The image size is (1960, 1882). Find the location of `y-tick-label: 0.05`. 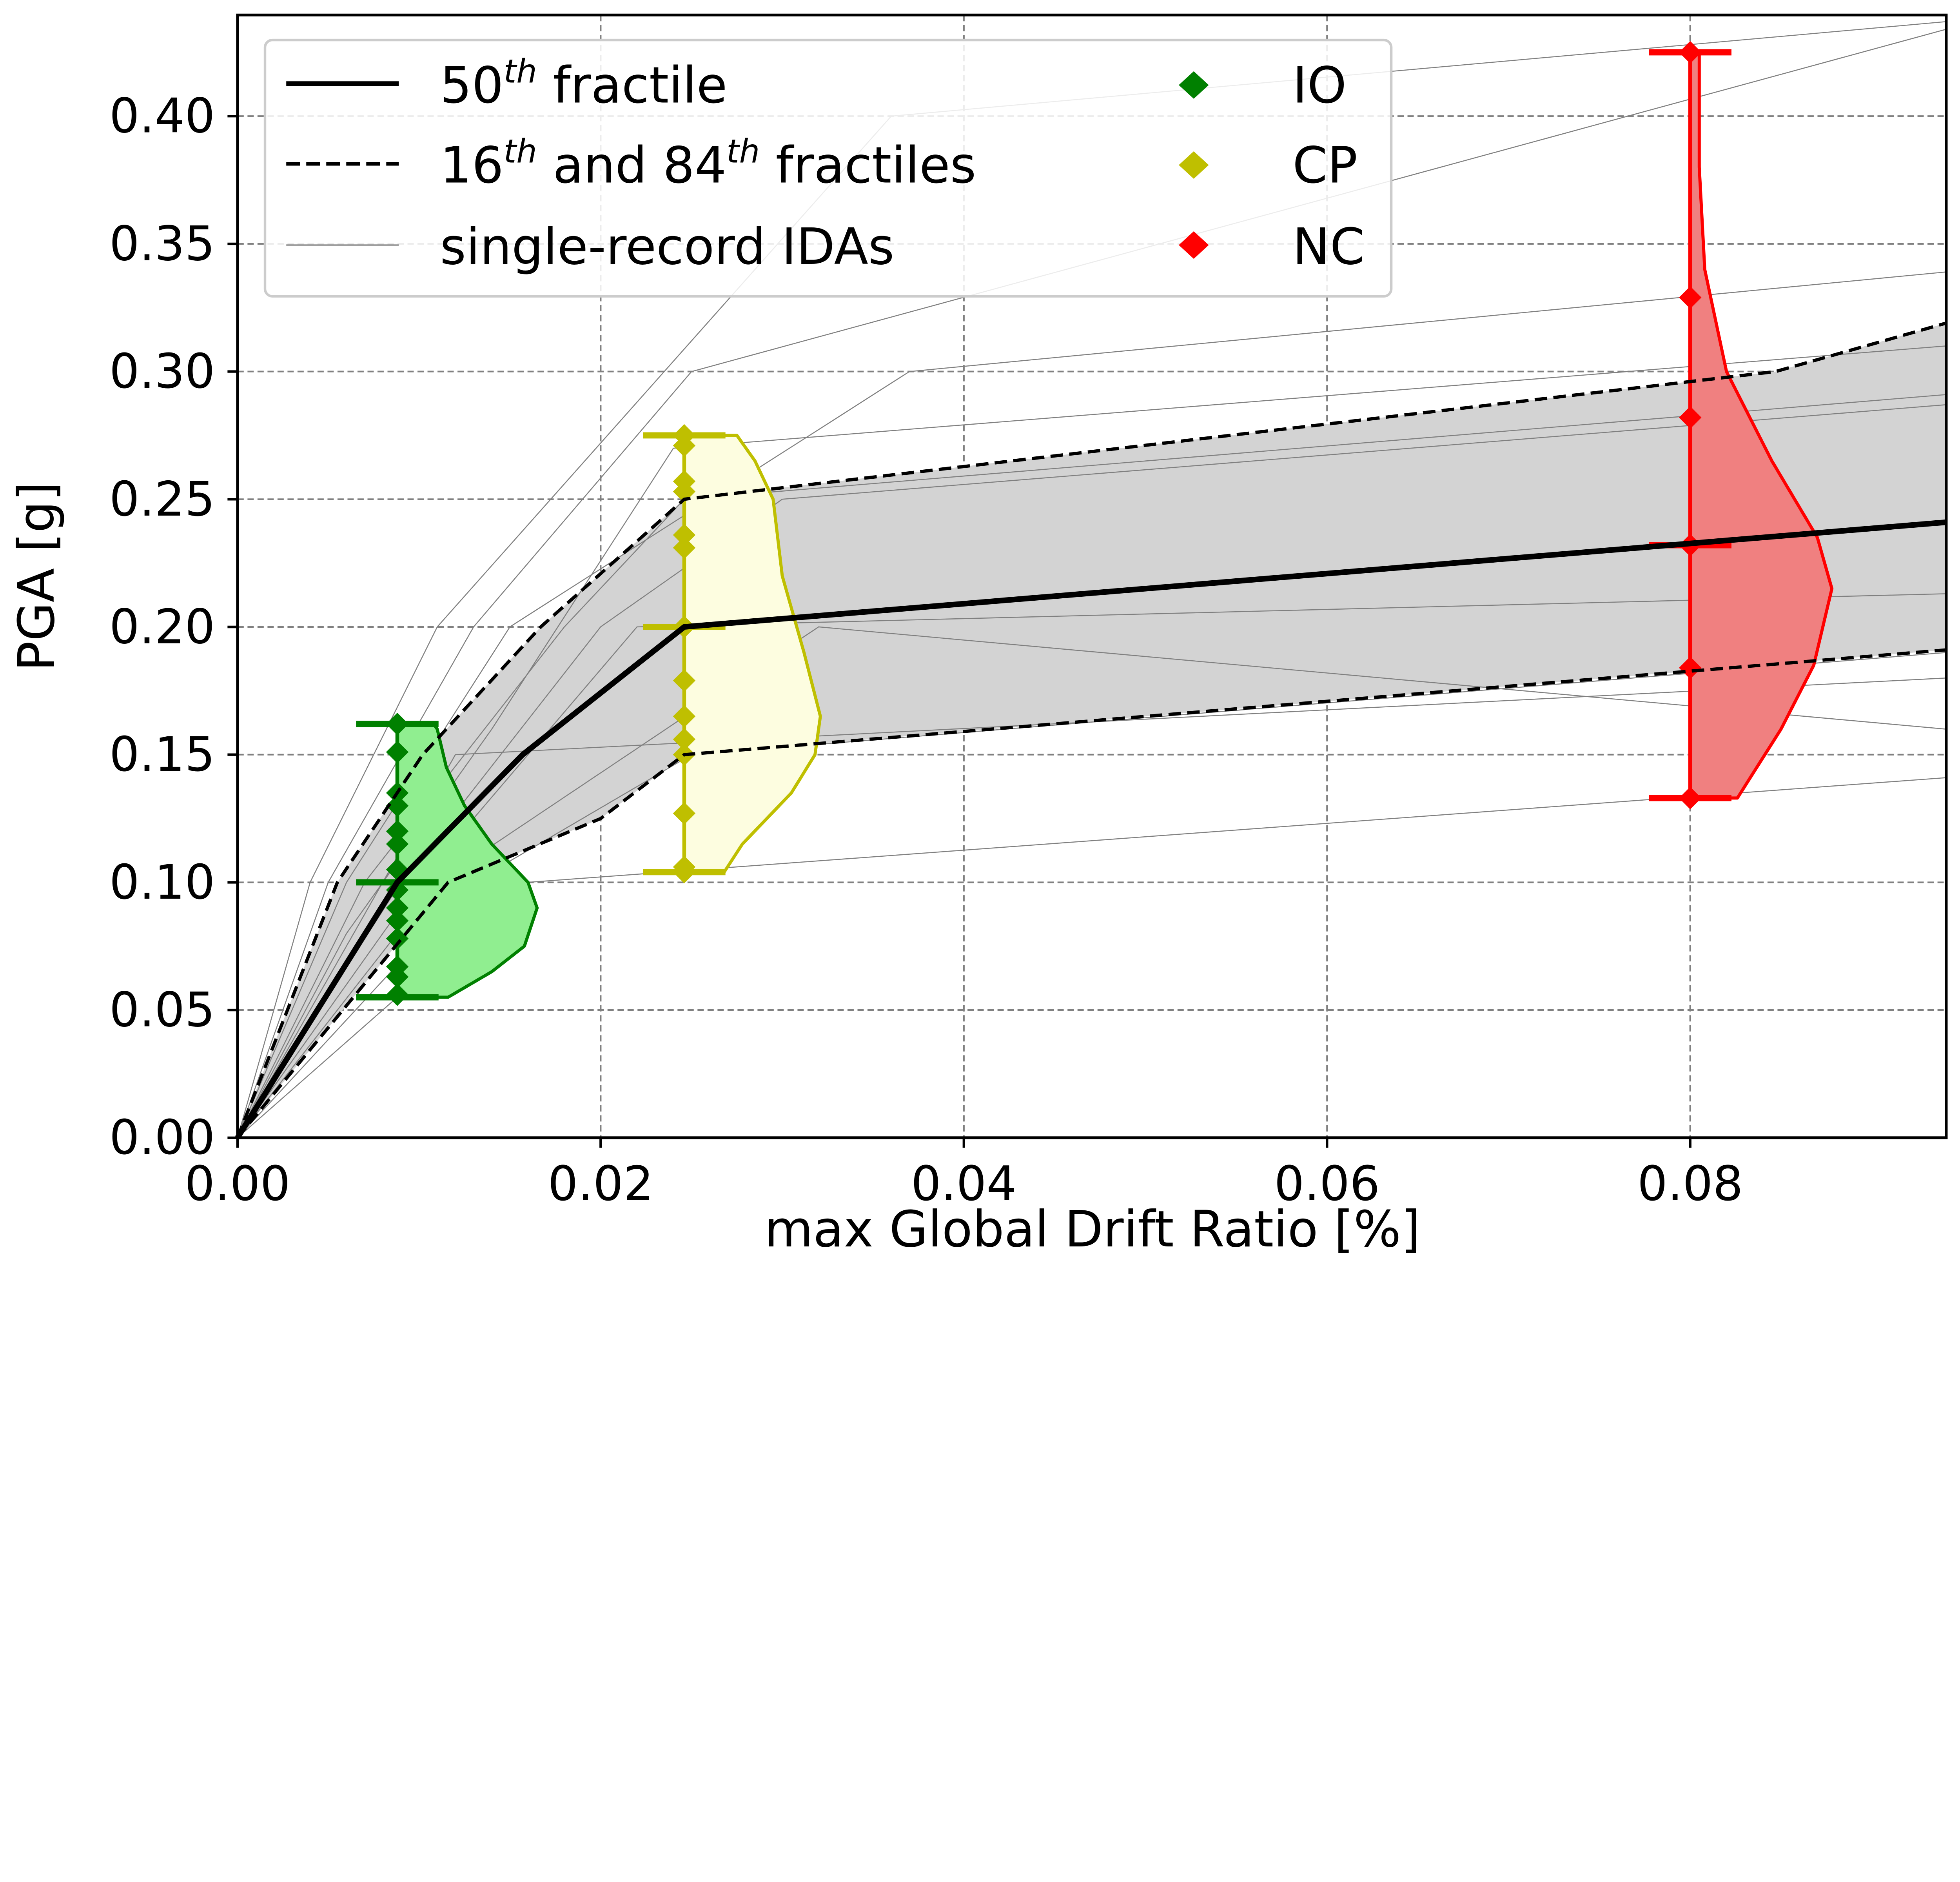

y-tick-label: 0.05 is located at coordinates (162, 1010).